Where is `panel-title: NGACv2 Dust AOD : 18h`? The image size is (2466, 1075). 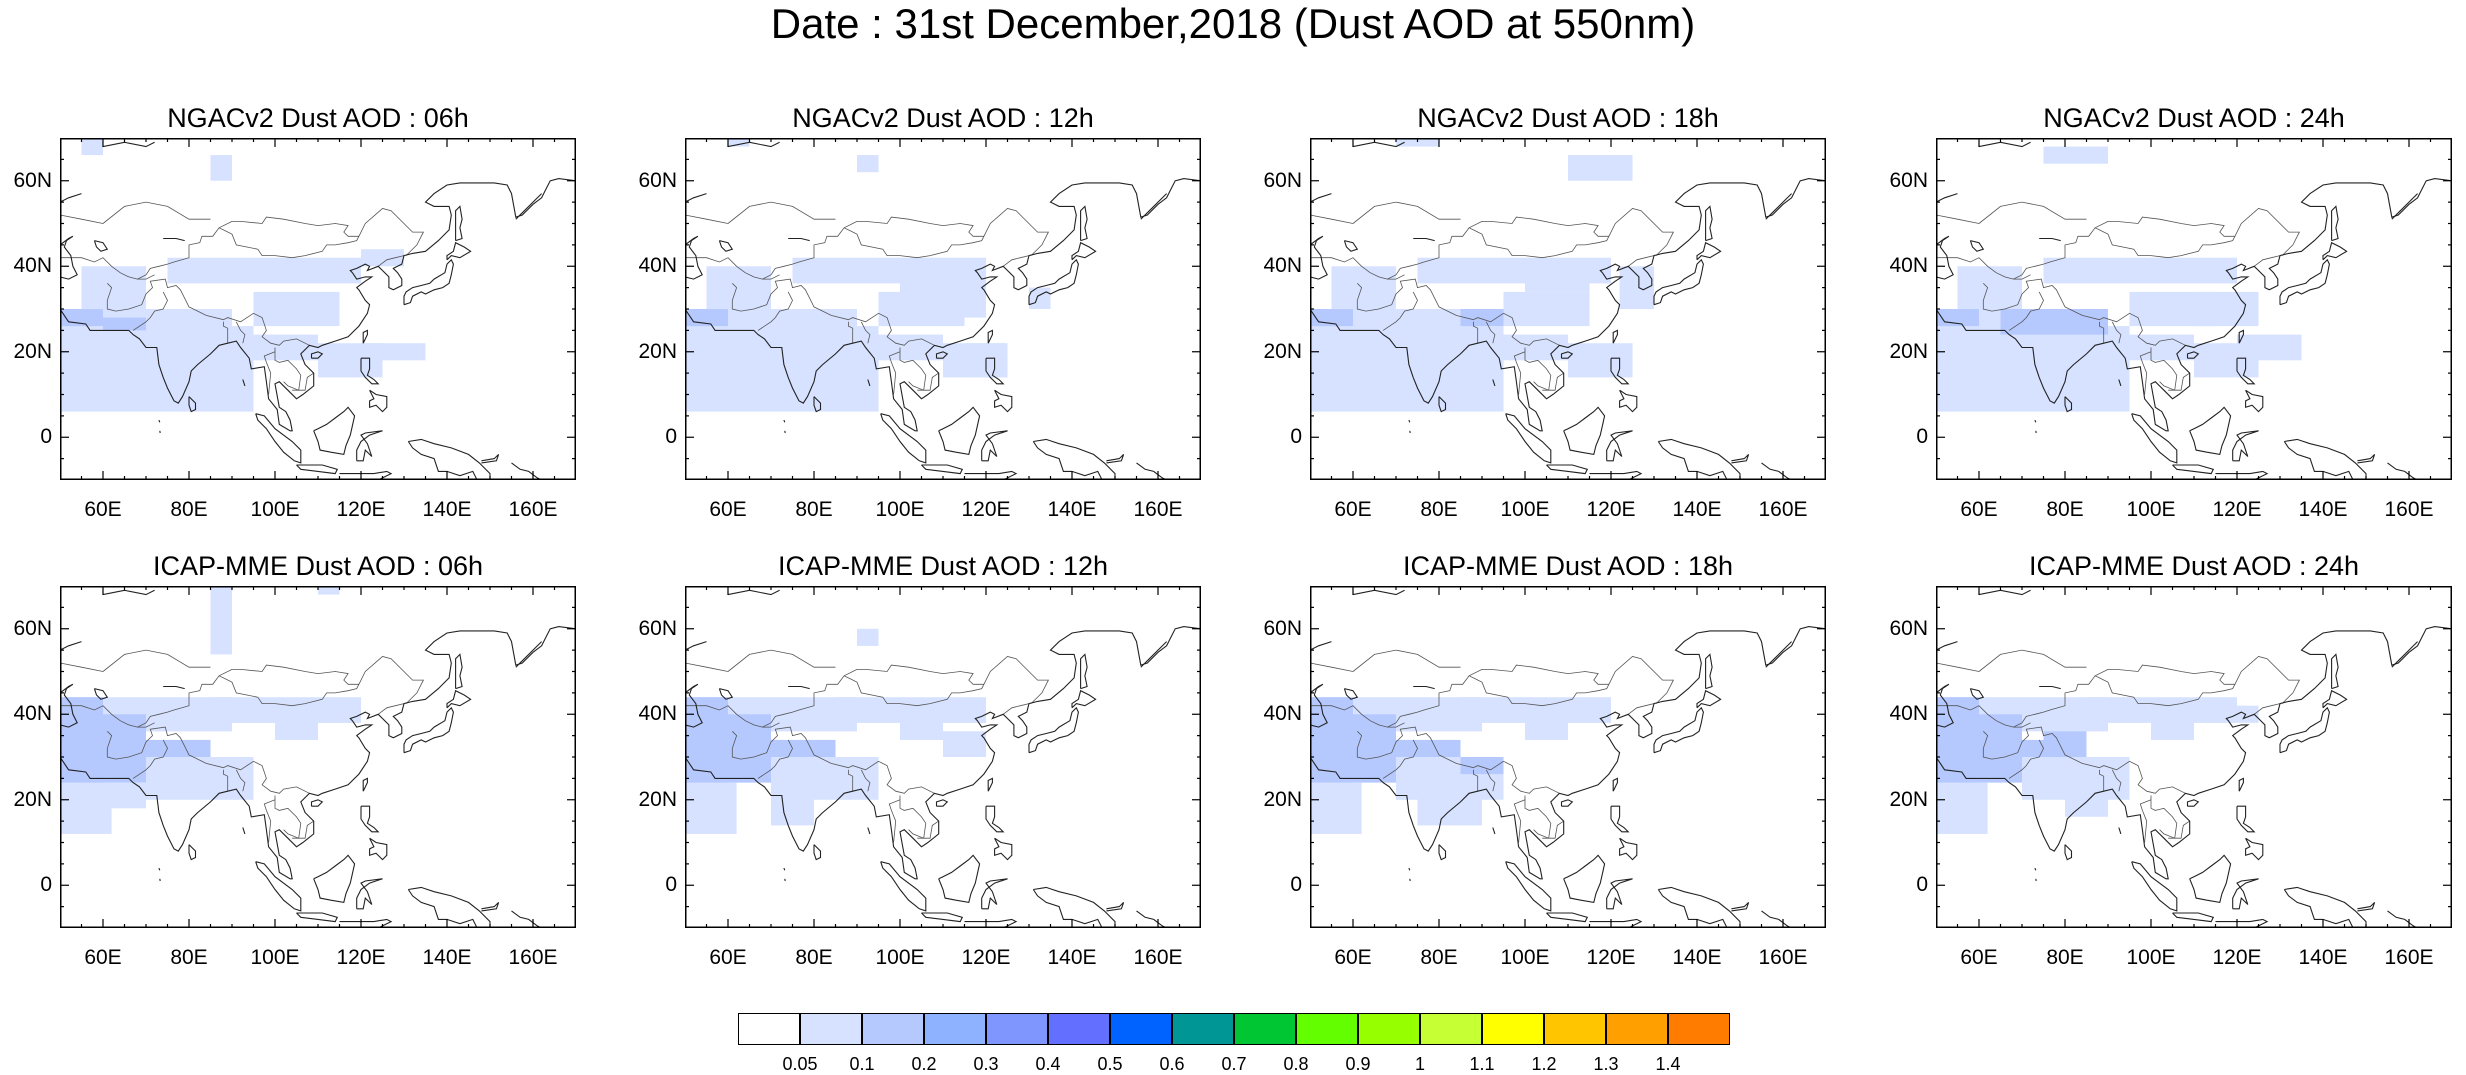
panel-title: NGACv2 Dust AOD : 18h is located at coordinates (1568, 118).